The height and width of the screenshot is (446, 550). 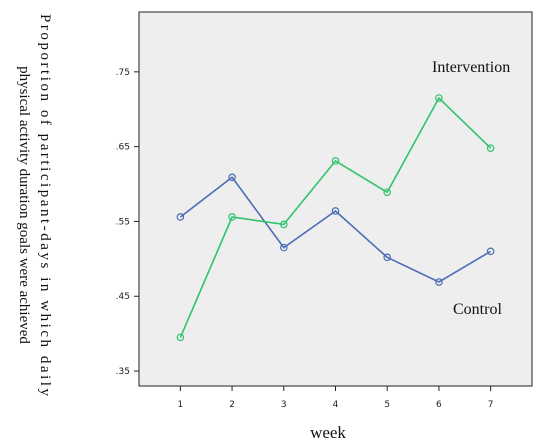 I want to click on y-tick-label: .65, so click(x=123, y=148).